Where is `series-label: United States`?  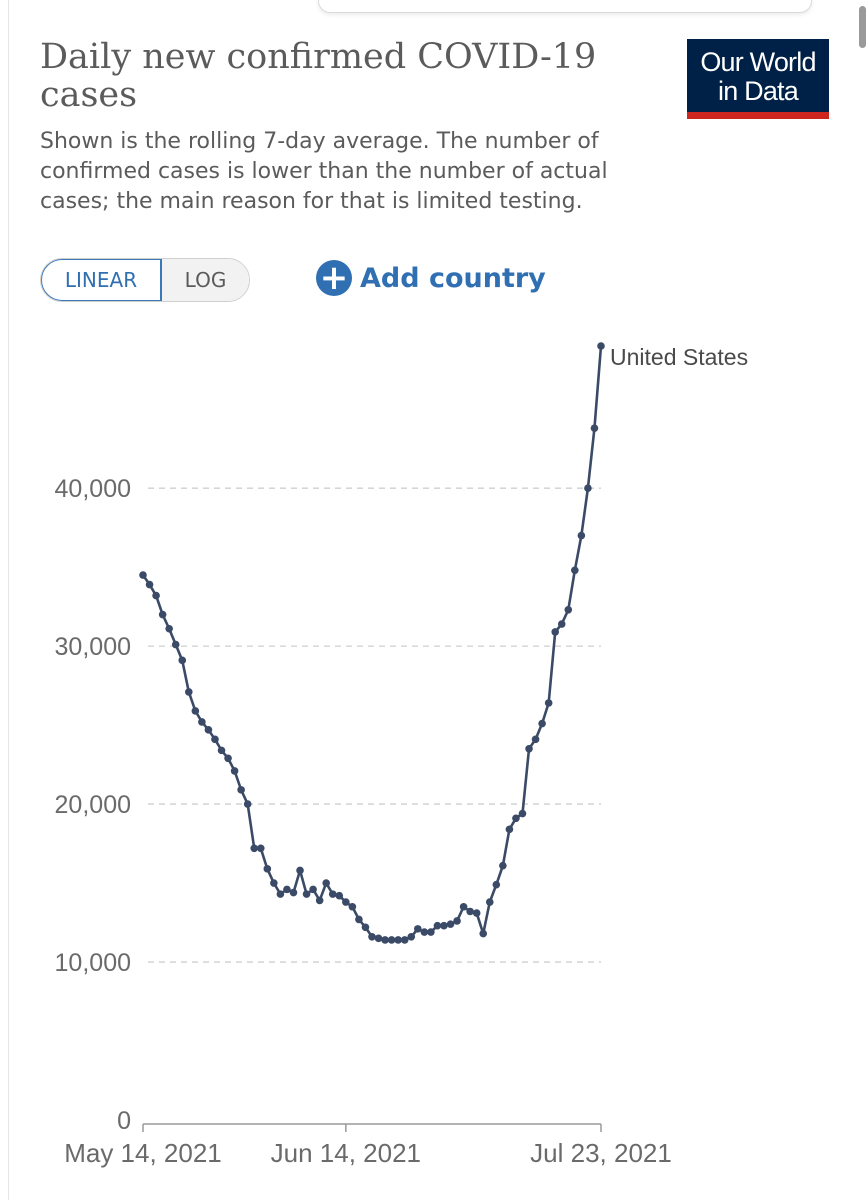 series-label: United States is located at coordinates (679, 357).